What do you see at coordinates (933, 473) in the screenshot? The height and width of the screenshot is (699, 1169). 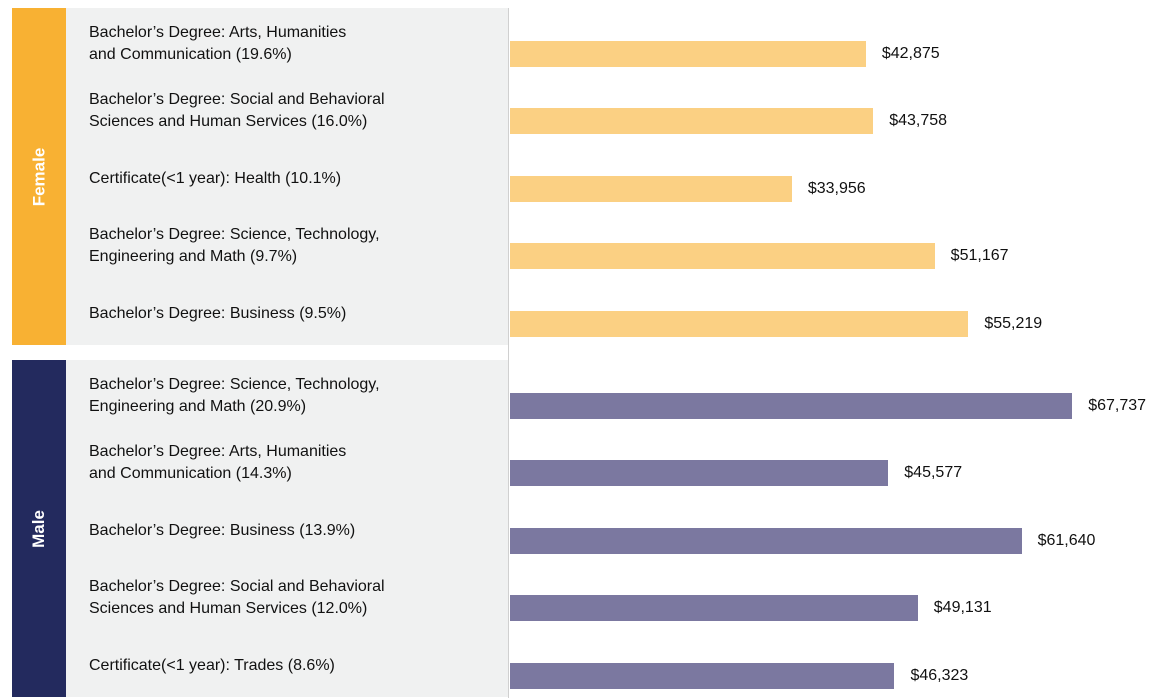 I see `value-label: $45,577` at bounding box center [933, 473].